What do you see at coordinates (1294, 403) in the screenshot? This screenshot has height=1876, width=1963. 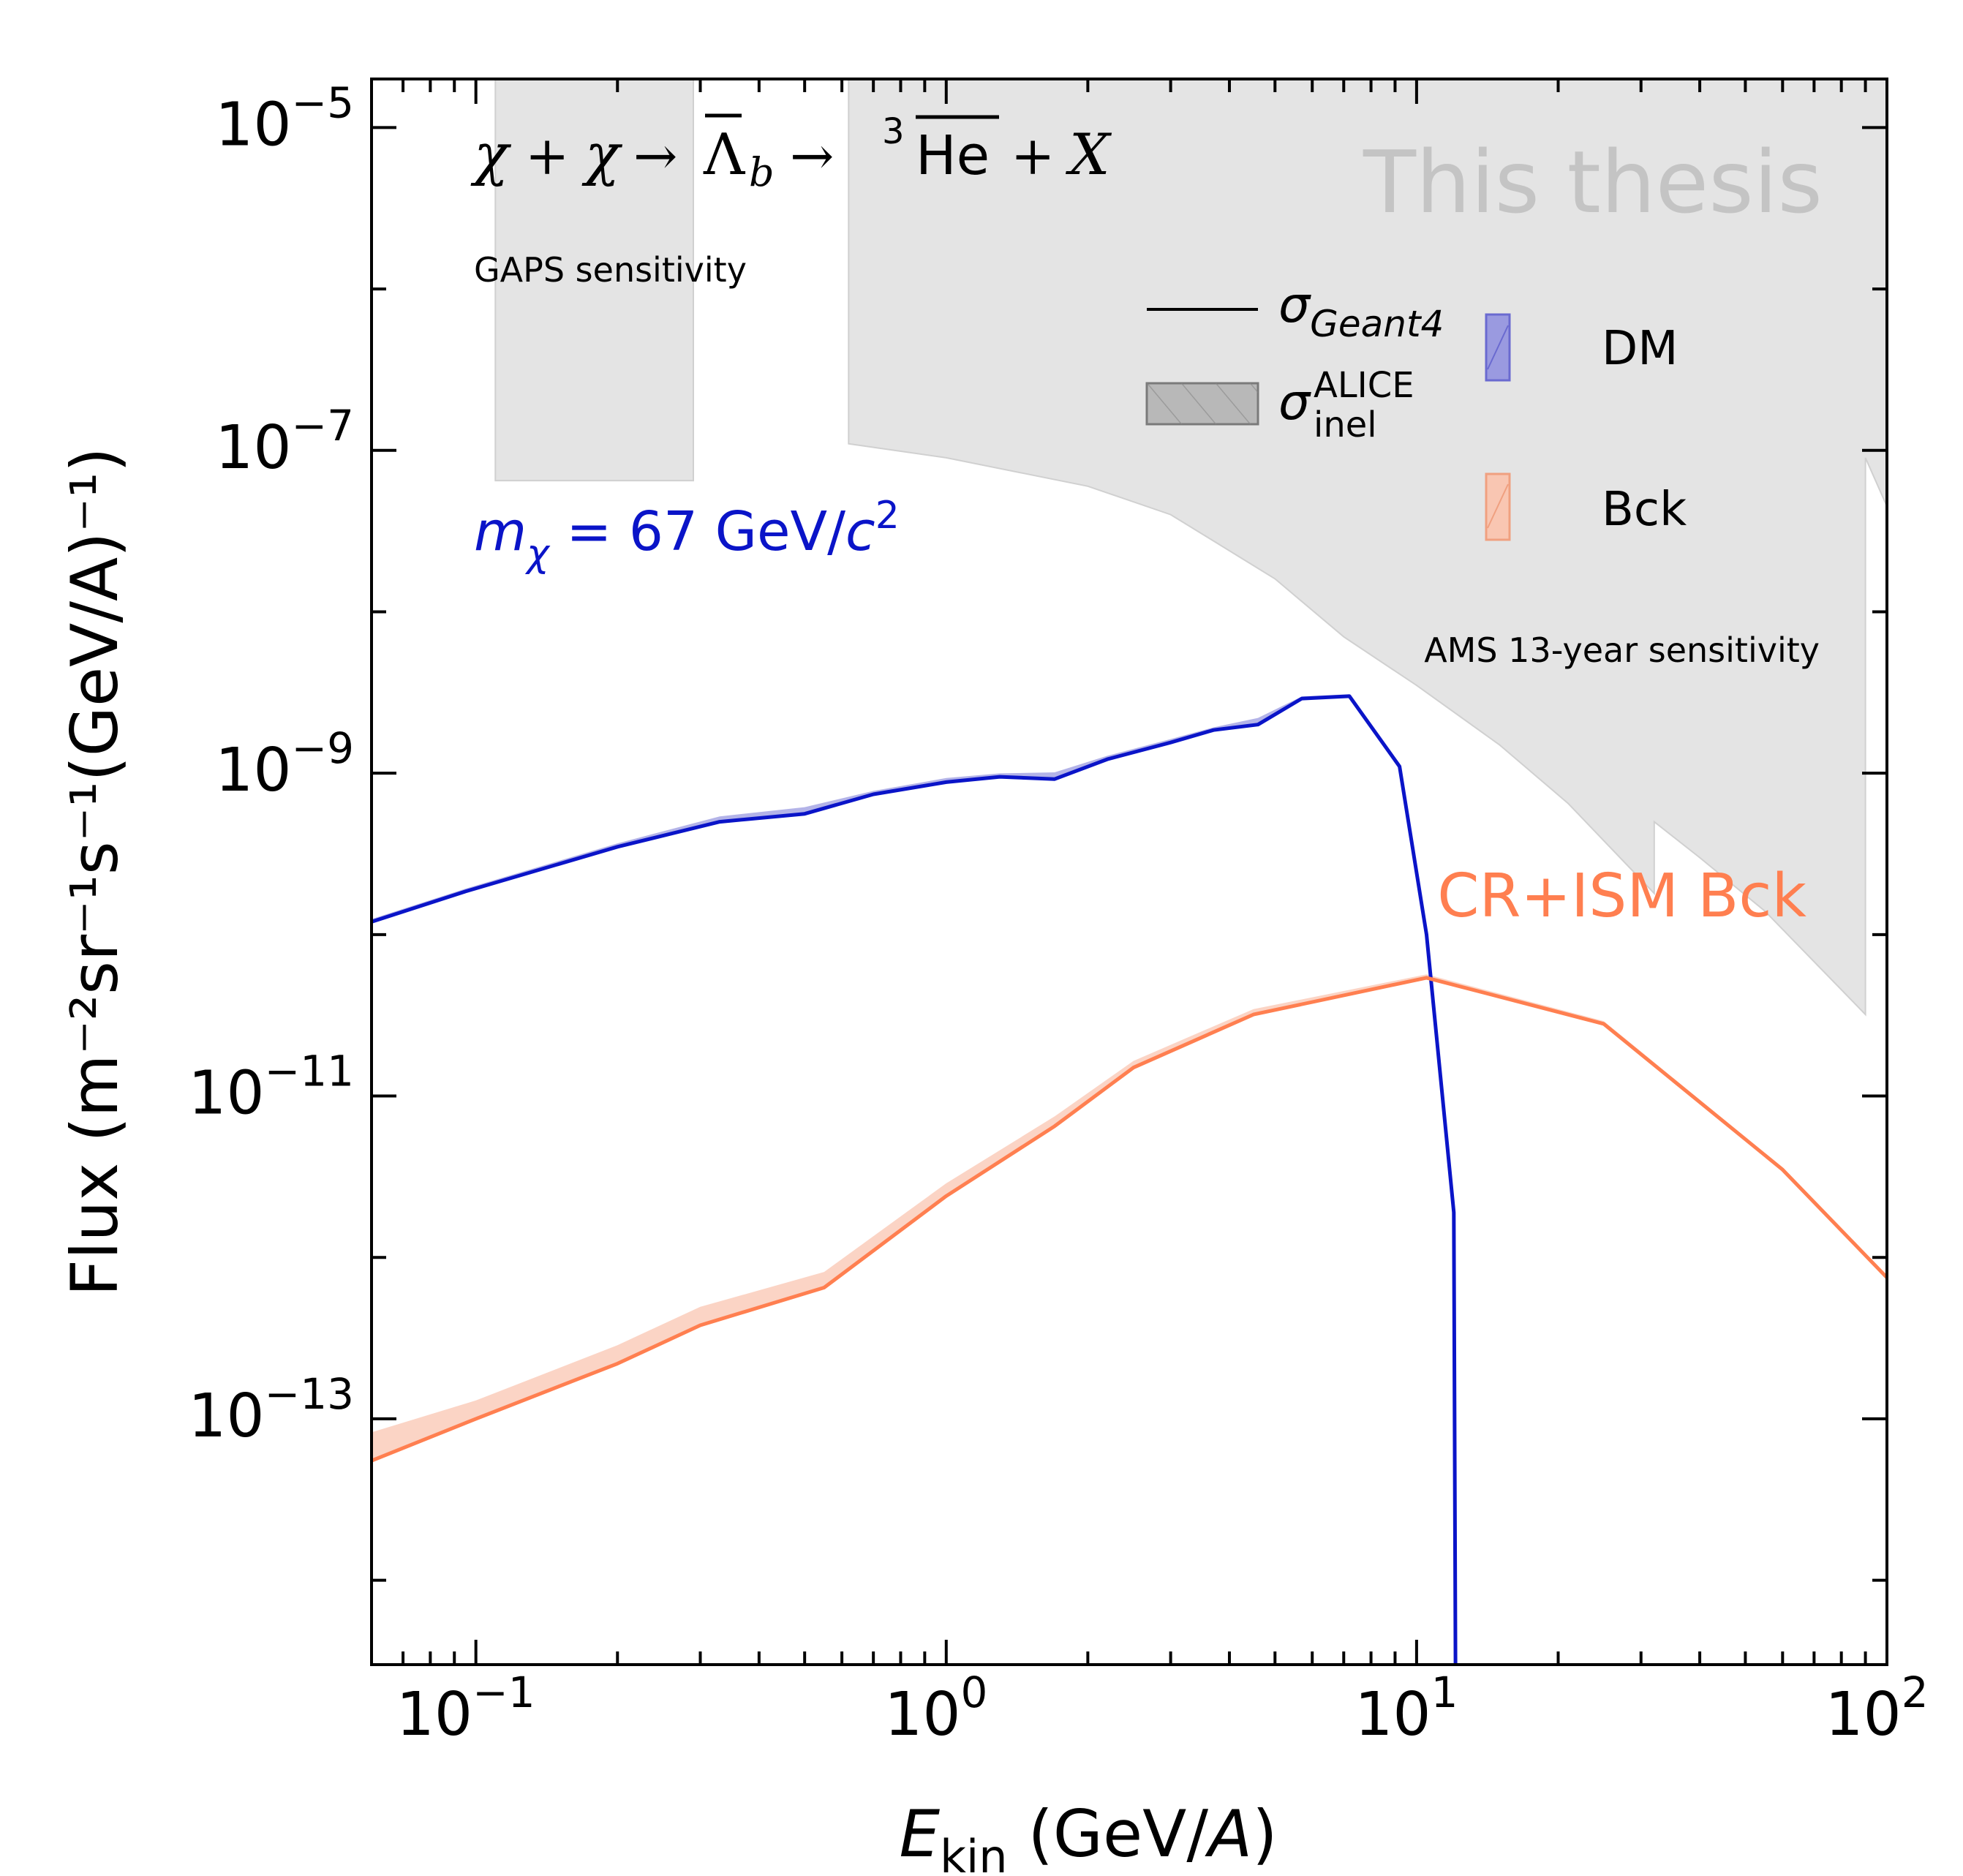 I see `legend-alice-label: σ` at bounding box center [1294, 403].